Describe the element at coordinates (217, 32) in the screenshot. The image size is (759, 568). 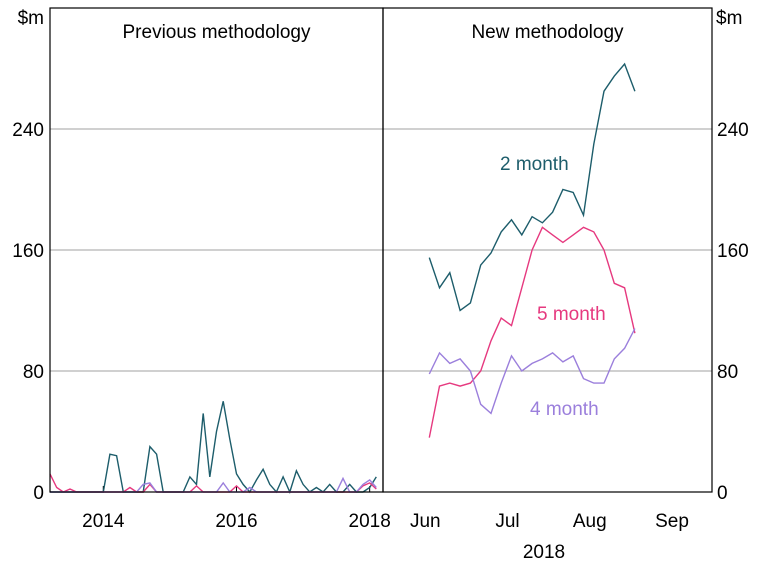
I see `panel-title: Previous methodology` at that location.